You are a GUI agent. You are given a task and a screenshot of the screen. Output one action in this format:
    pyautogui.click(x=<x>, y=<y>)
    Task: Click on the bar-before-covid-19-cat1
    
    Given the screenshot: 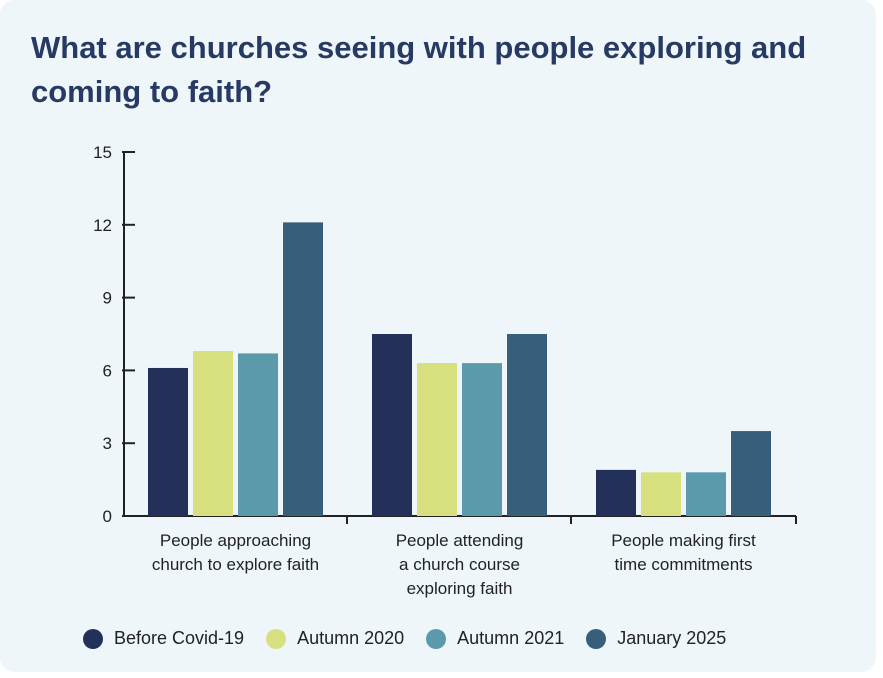 What is the action you would take?
    pyautogui.click(x=168, y=441)
    